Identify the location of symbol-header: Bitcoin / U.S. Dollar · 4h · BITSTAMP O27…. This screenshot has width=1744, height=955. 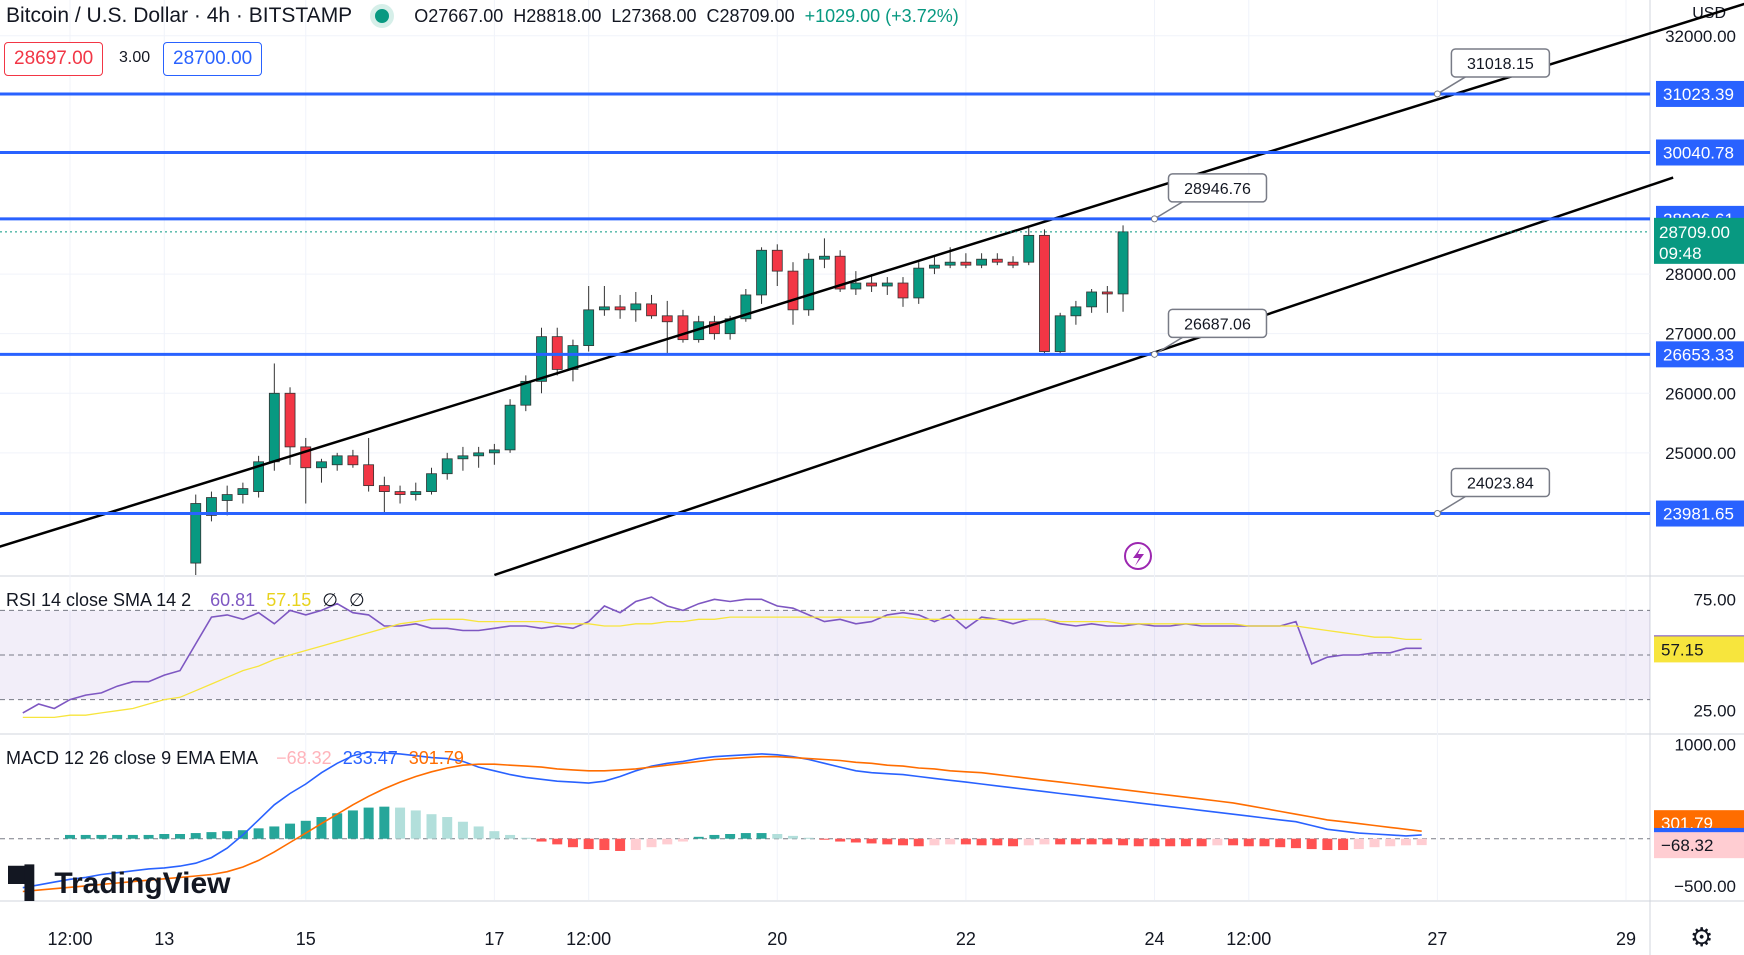
(482, 16).